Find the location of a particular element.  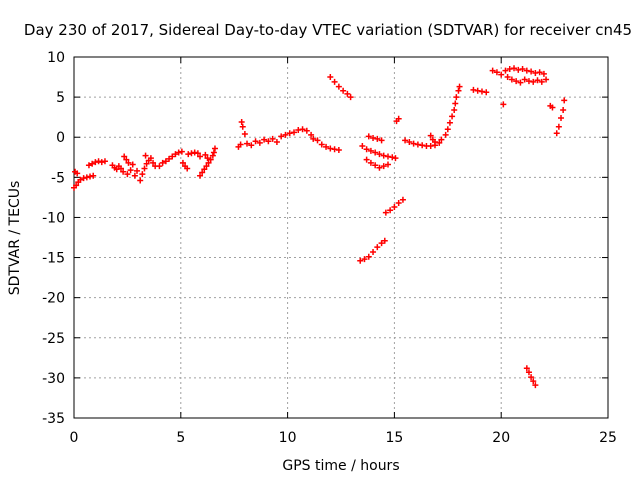

x-tick-label: 25 is located at coordinates (608, 438).